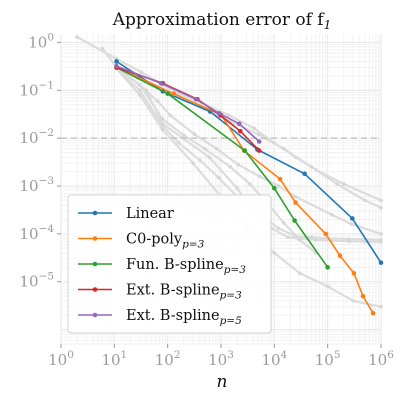 The image size is (406, 406). What do you see at coordinates (184, 317) in the screenshot?
I see `legend-label: Ext. B-splinep=5` at bounding box center [184, 317].